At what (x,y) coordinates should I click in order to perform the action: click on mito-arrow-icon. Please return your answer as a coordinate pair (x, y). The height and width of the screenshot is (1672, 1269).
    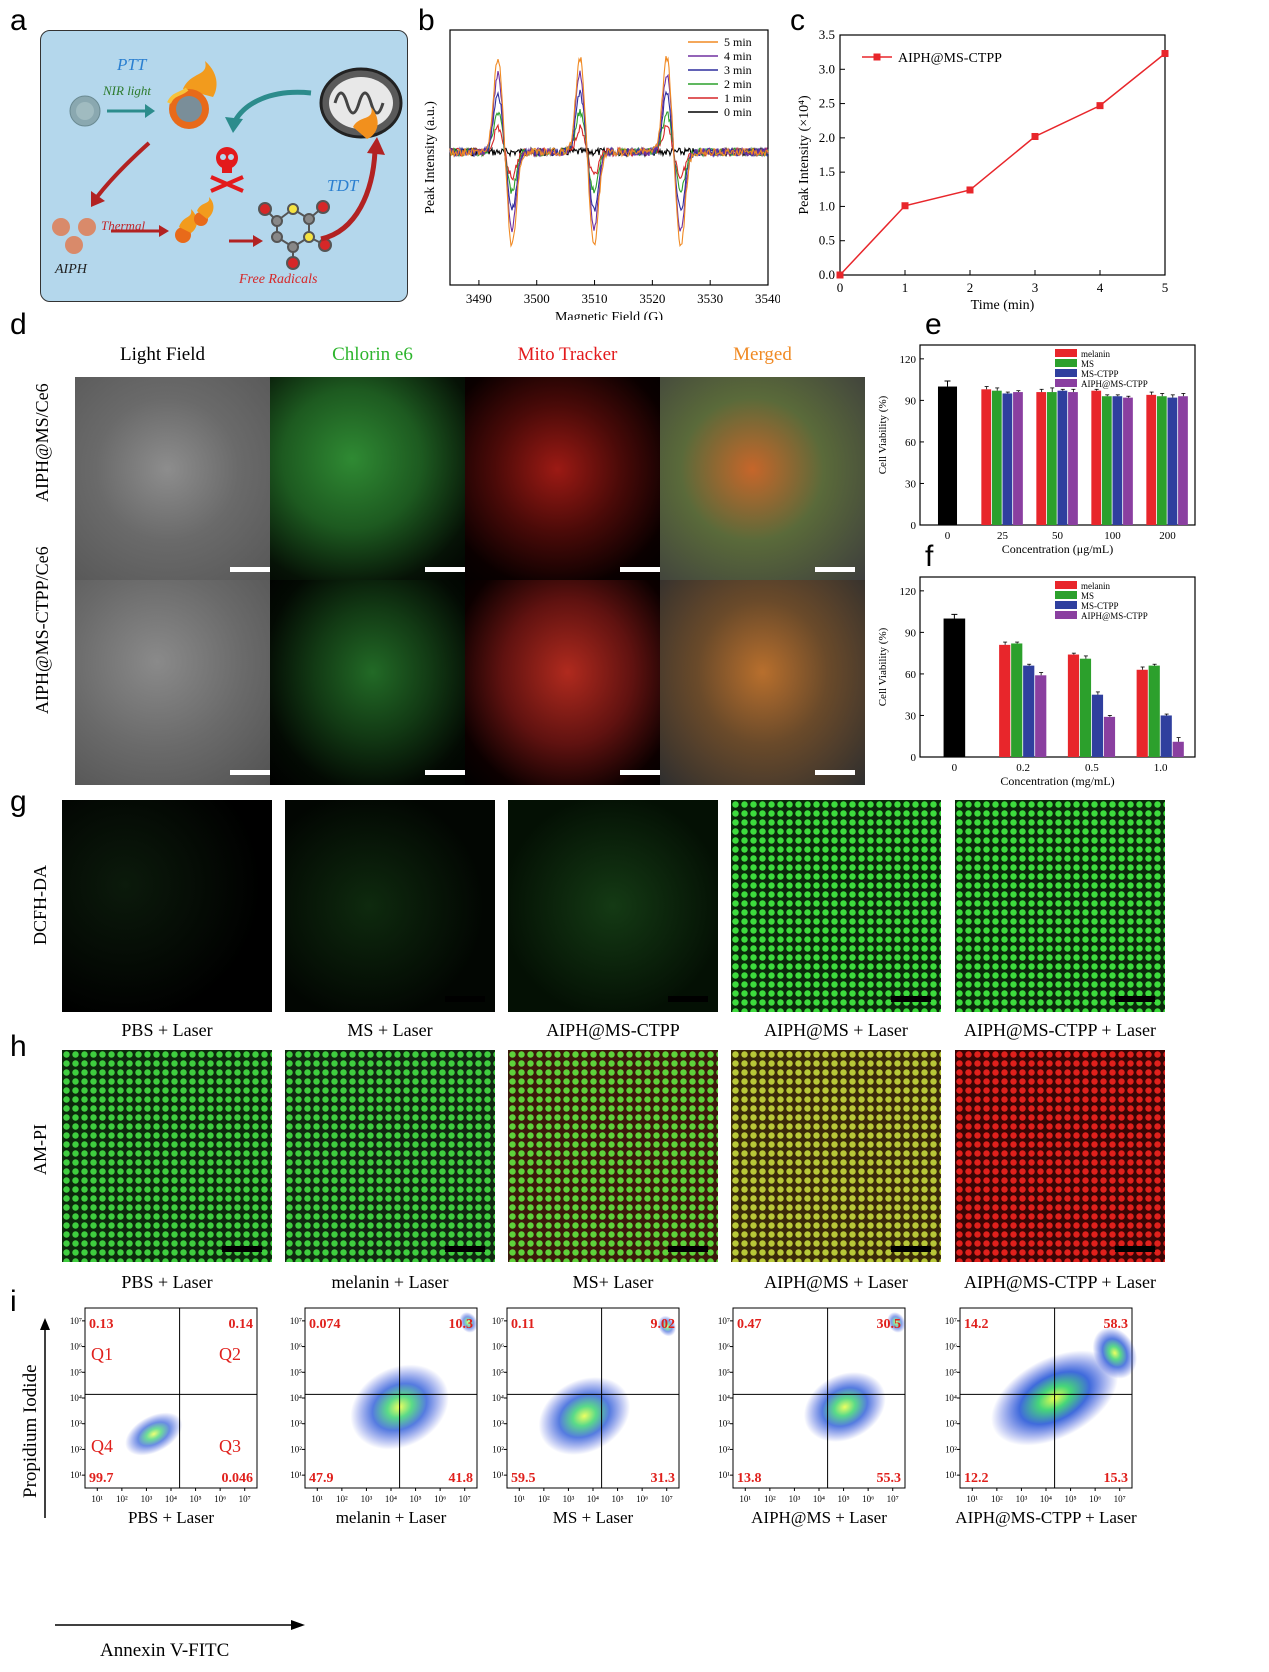
    Looking at the image, I should click on (272, 106).